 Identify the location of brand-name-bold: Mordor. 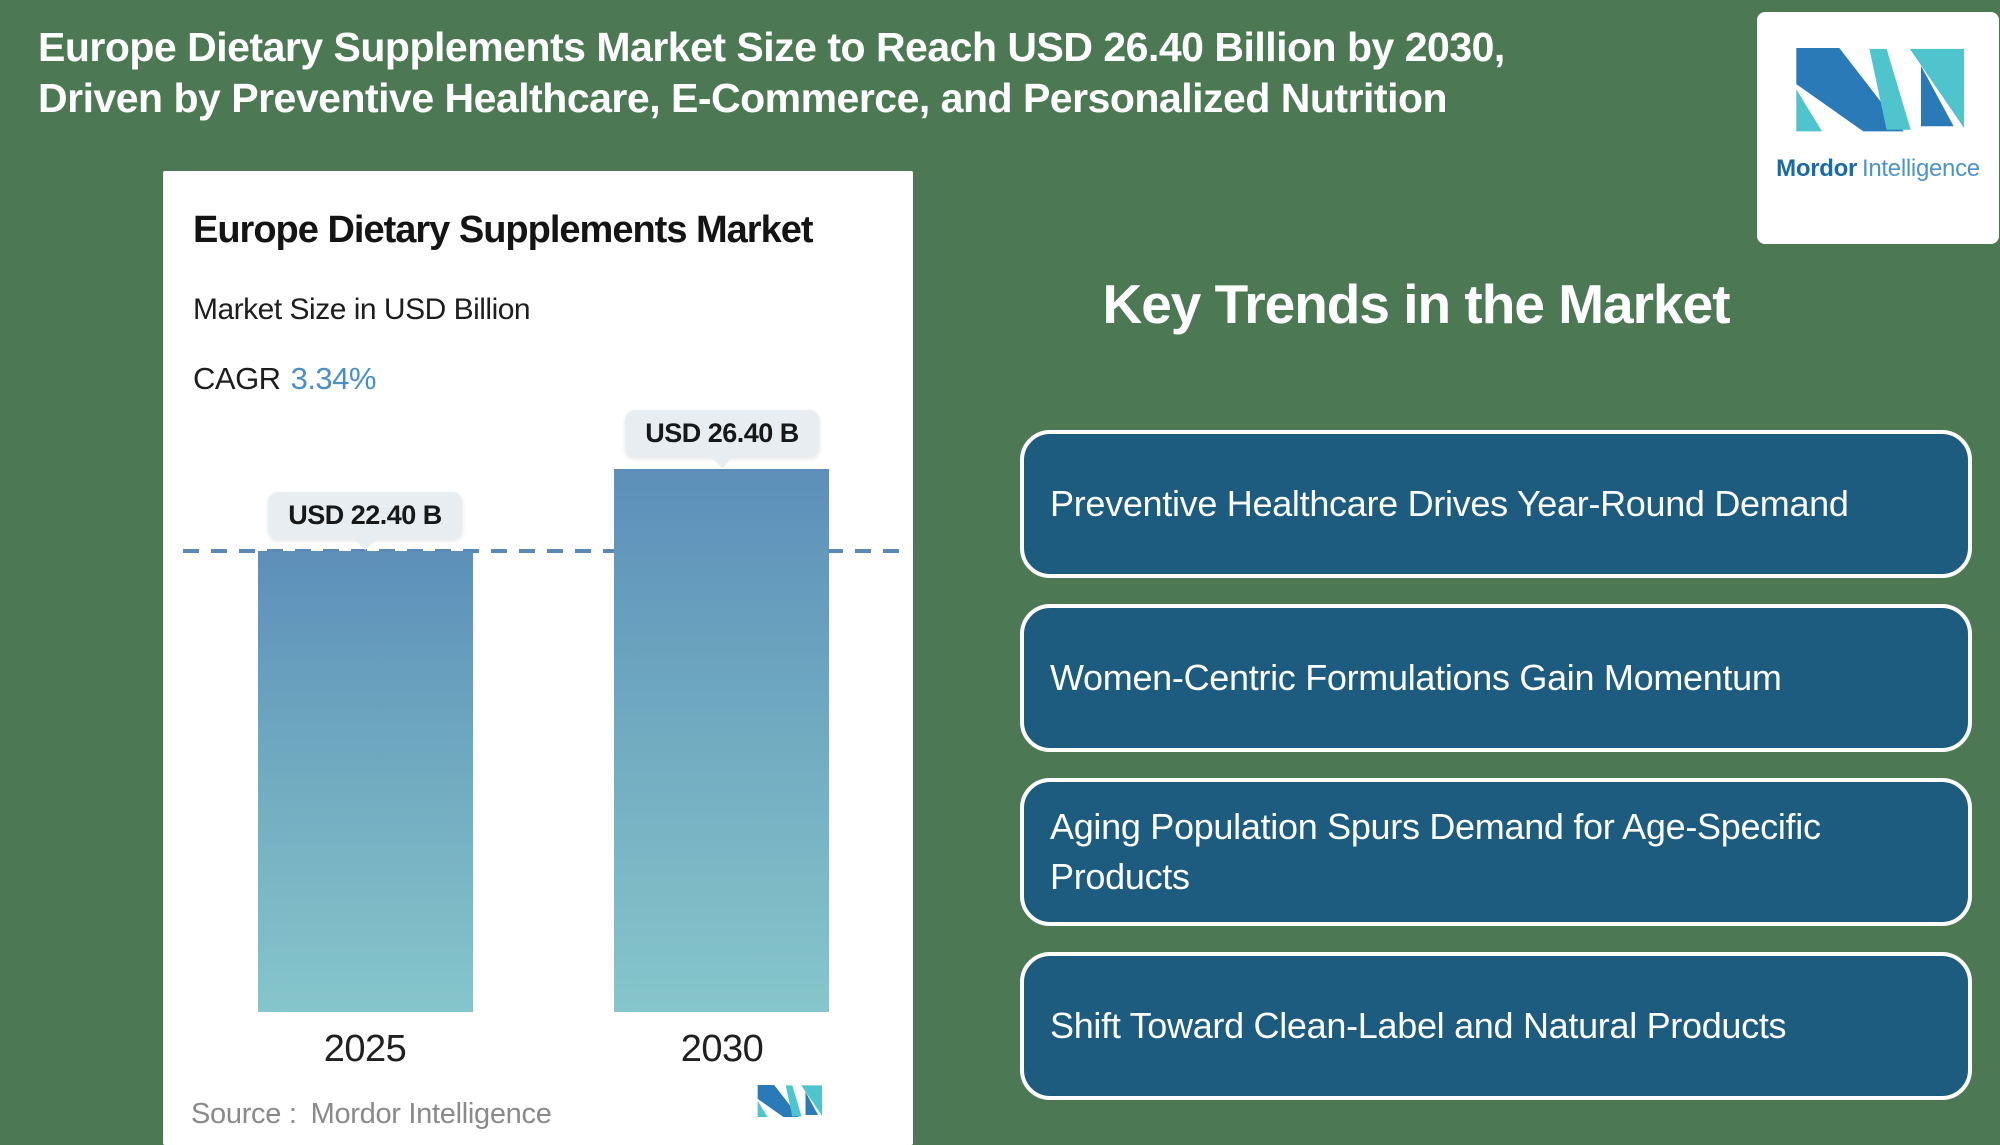
(1817, 168).